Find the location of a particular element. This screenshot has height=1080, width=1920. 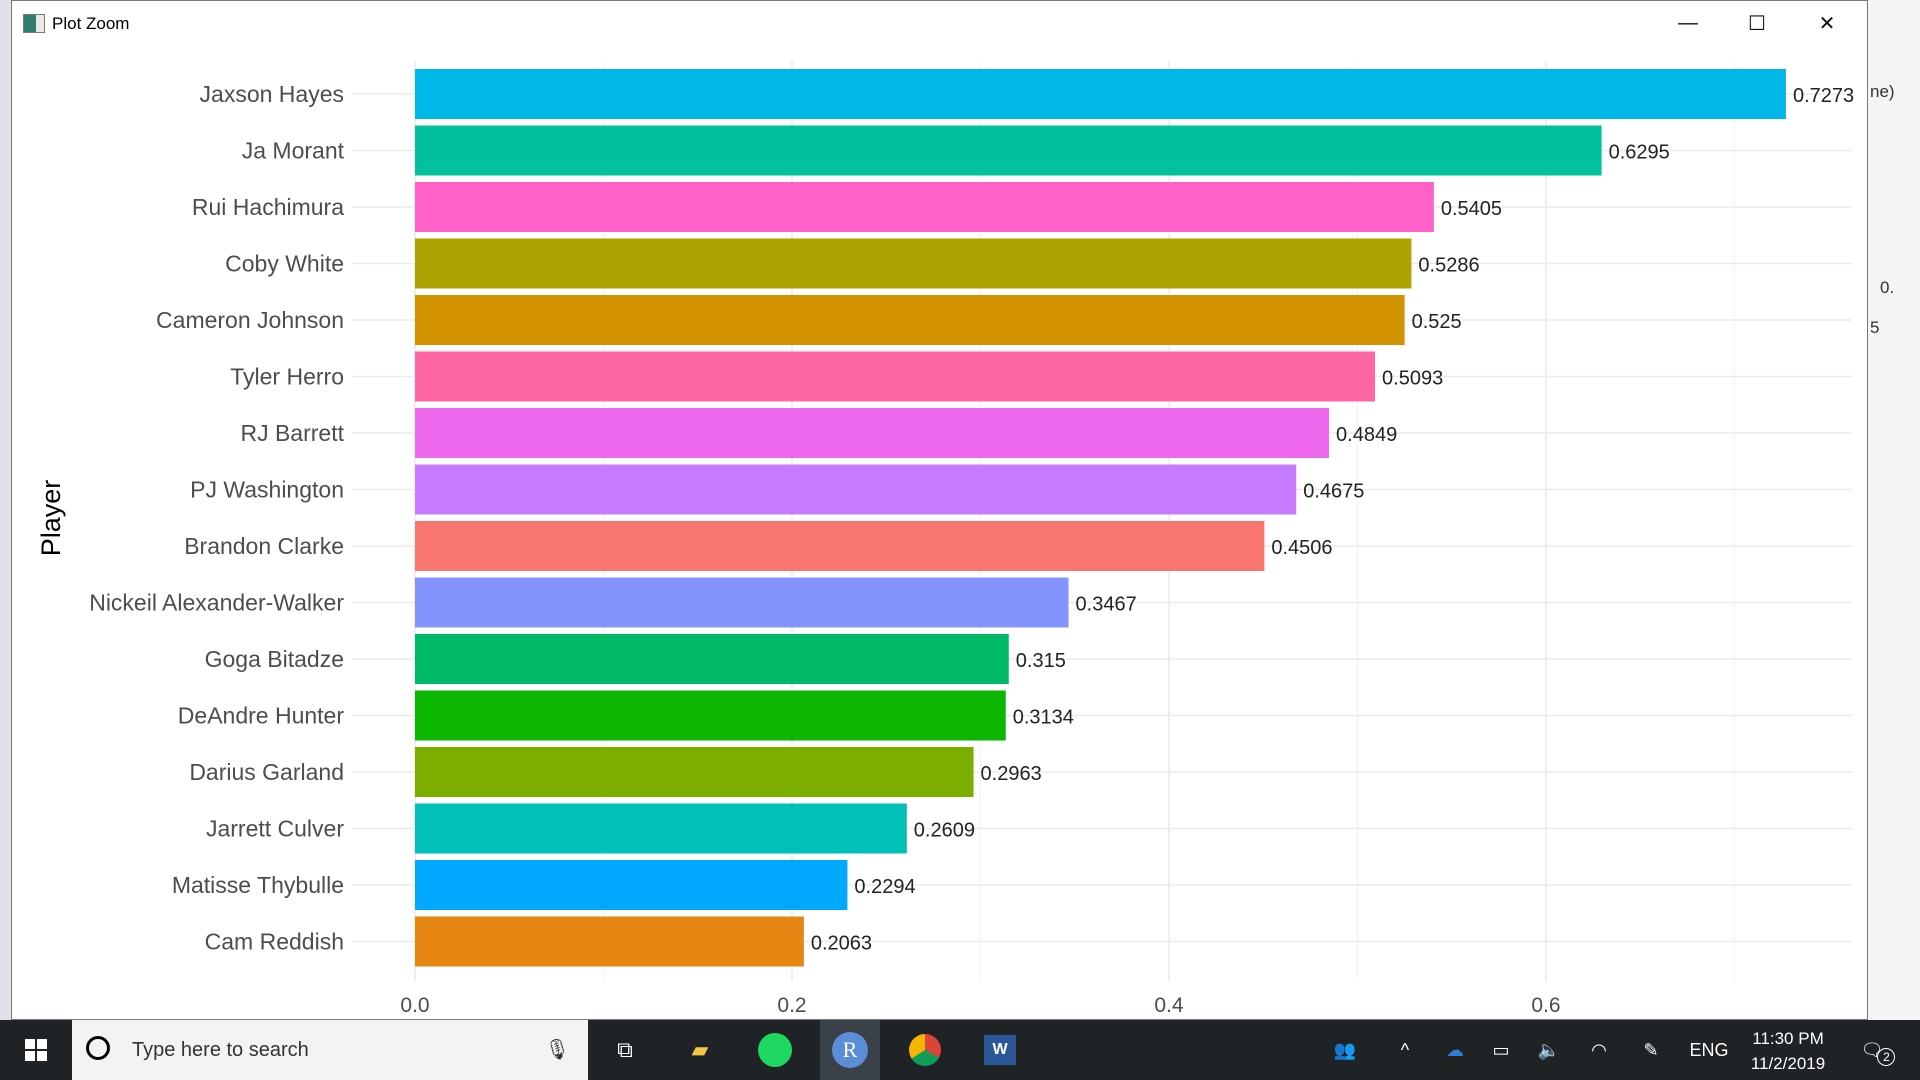

word-icon: W is located at coordinates (1000, 1050).